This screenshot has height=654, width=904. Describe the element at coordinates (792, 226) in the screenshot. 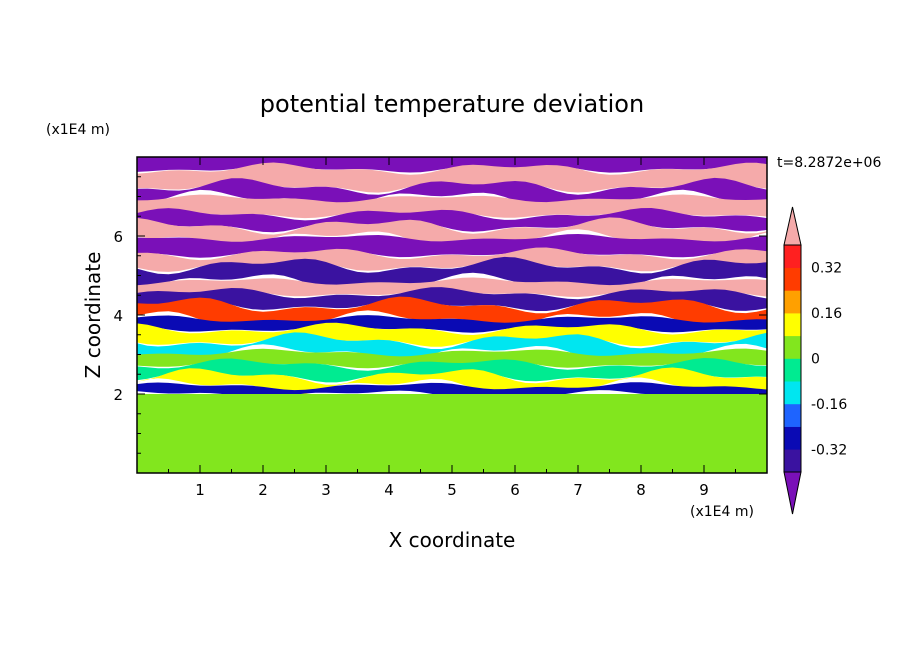

I see `colorbar-max-arrow` at that location.